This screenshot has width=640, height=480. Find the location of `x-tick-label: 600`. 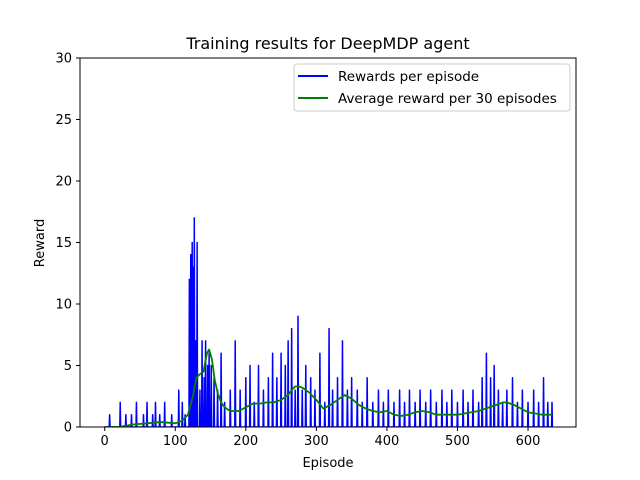

x-tick-label: 600 is located at coordinates (528, 441).